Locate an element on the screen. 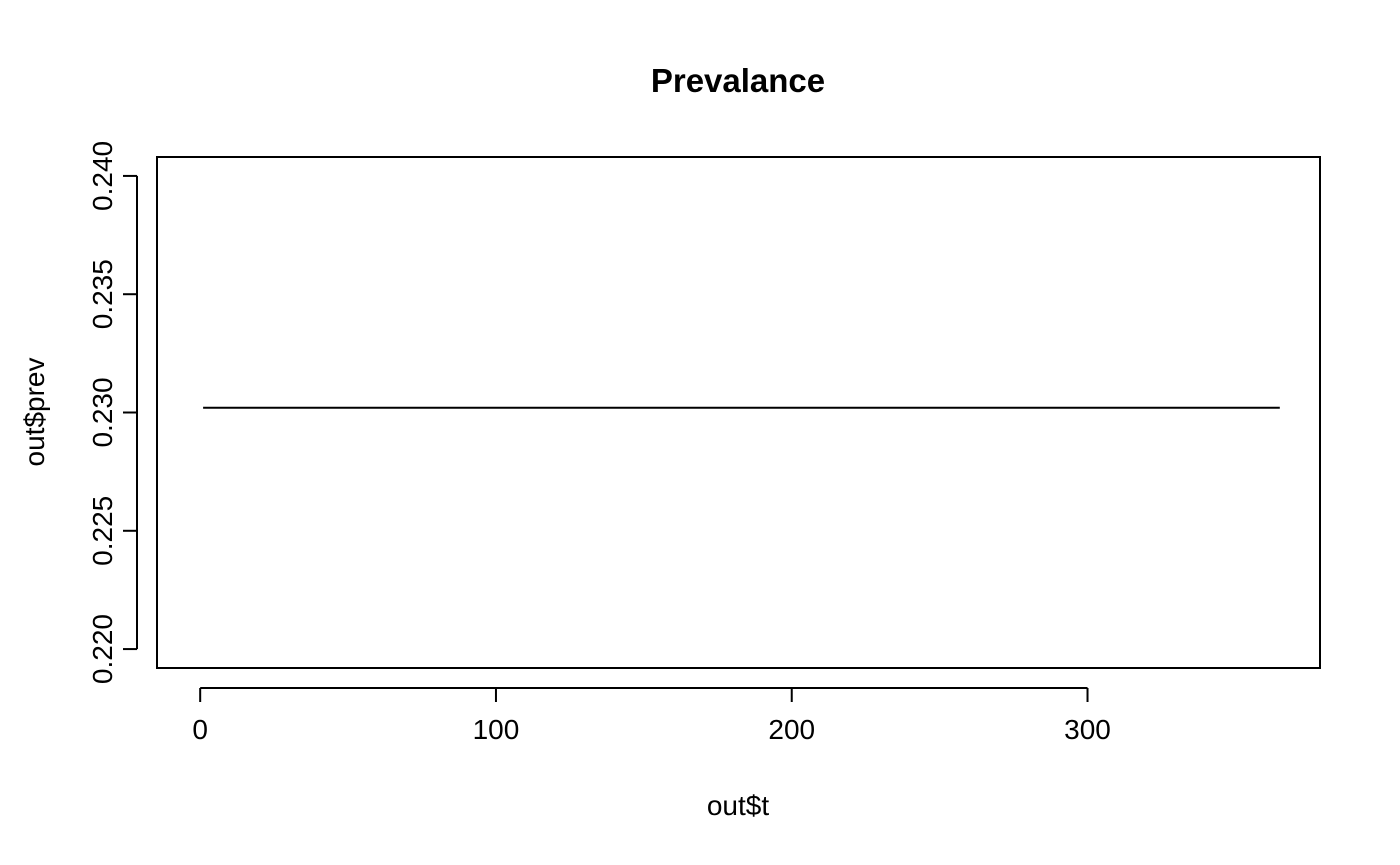 The image size is (1400, 865). y-tick-label: 0.220 is located at coordinates (102, 649).